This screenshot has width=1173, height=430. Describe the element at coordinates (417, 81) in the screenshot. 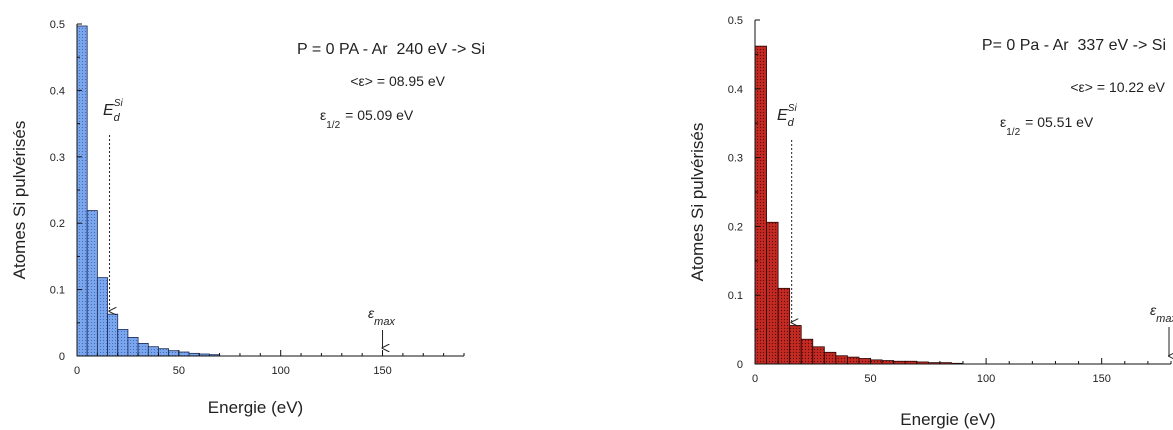

I see `mean-energy-value: 08.95 eV` at that location.